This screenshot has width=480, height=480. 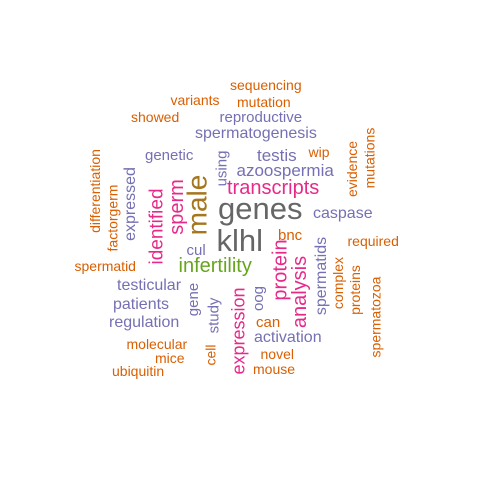 I want to click on word-patients: patients, so click(x=141, y=304).